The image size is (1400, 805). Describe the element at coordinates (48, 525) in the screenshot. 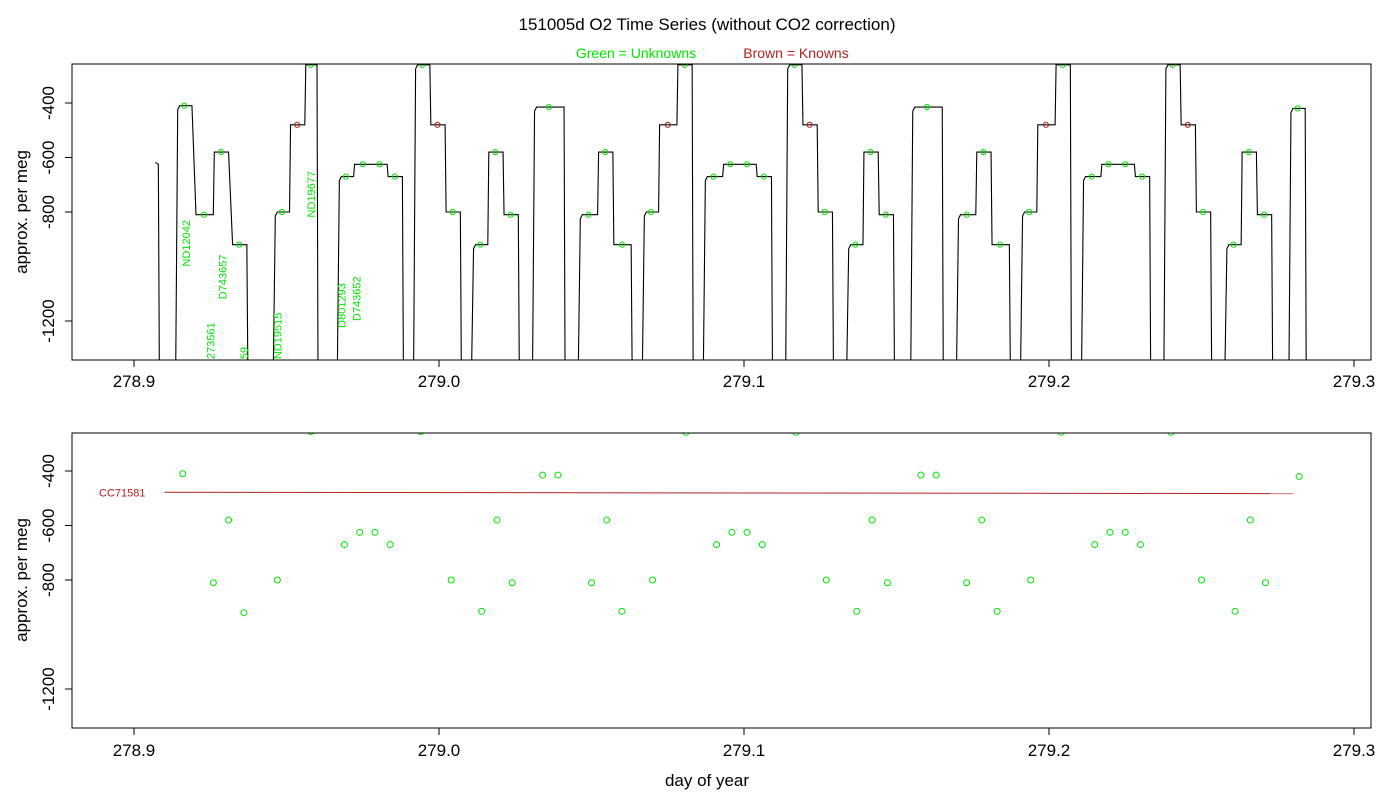

I see `bottom-y-tick-label: -600` at that location.